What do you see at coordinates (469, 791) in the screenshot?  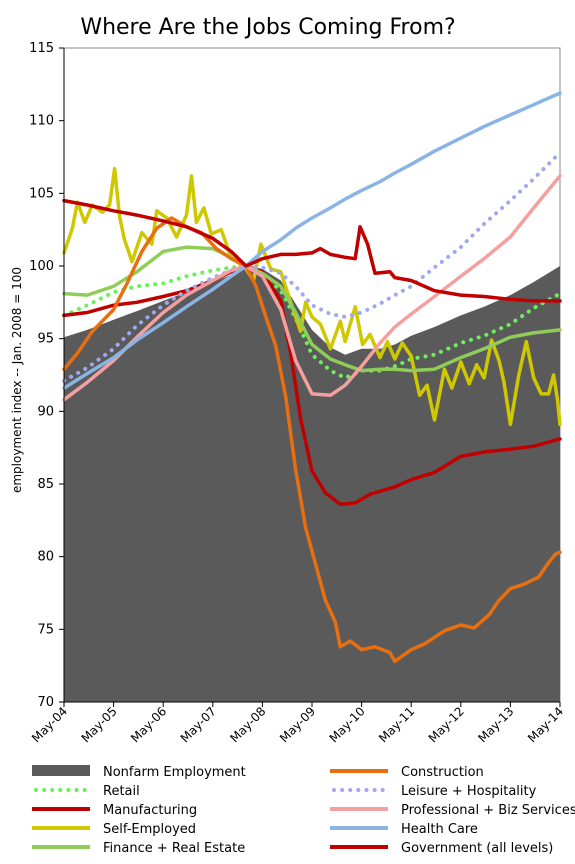 I see `legend-label: Leisure + Hospitality` at bounding box center [469, 791].